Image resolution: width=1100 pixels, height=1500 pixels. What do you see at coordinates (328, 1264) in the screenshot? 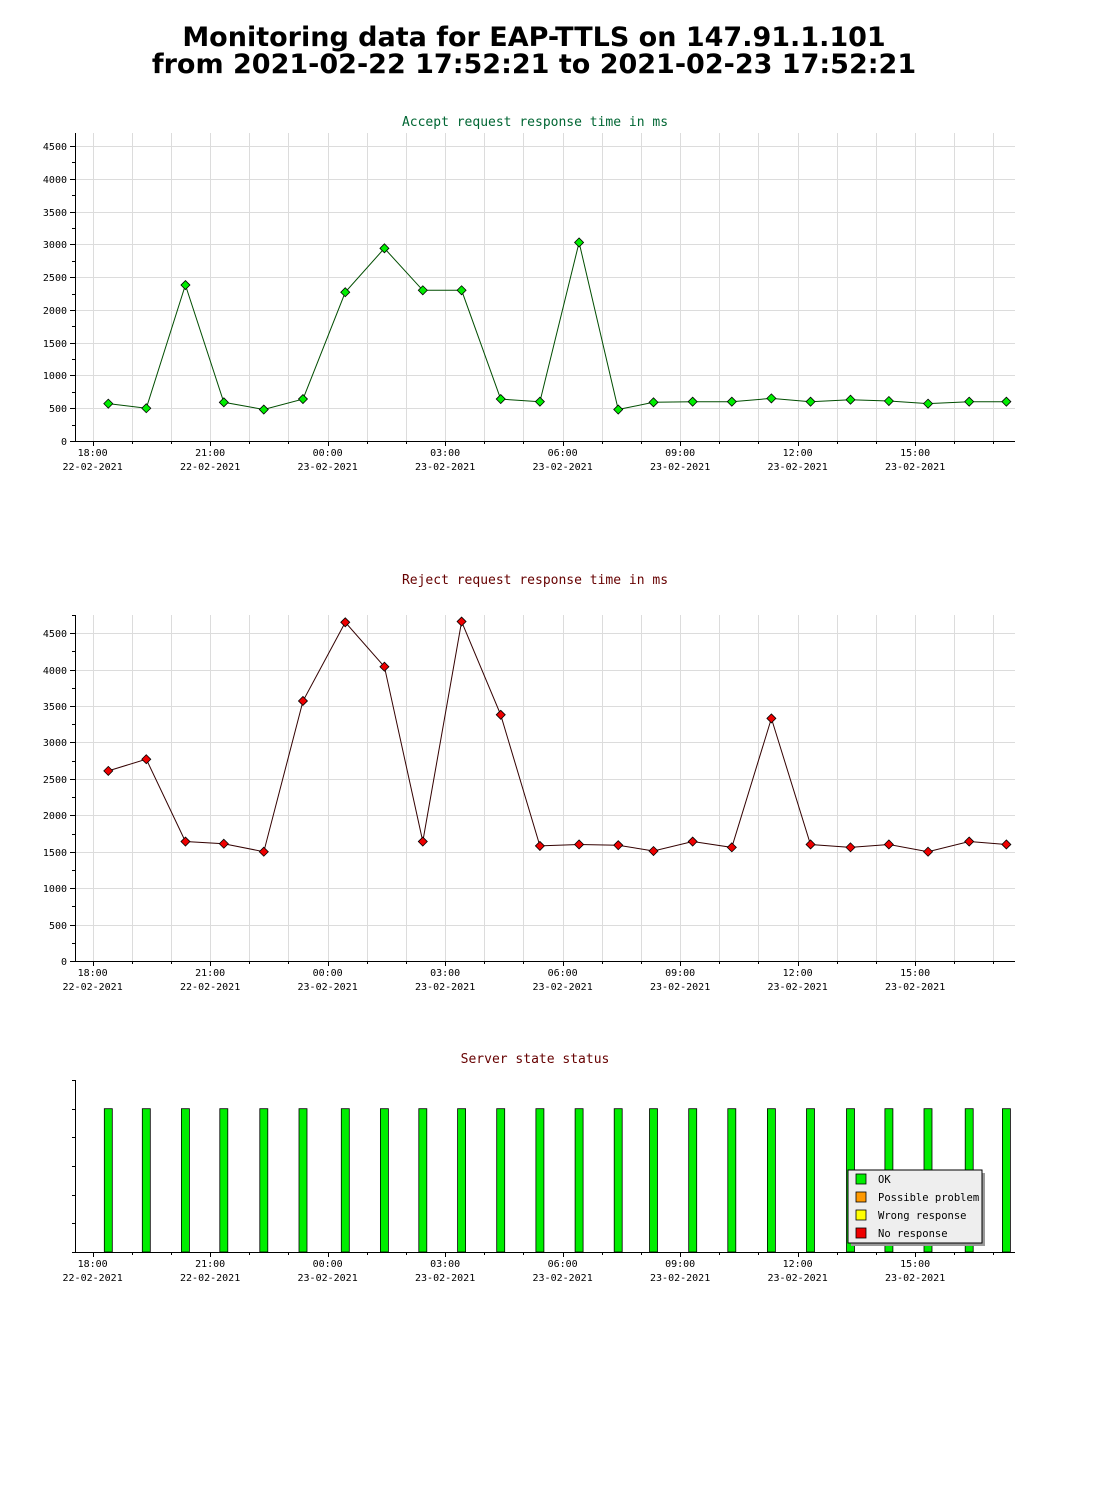
I see `status-x-tick-time: 00:00` at bounding box center [328, 1264].